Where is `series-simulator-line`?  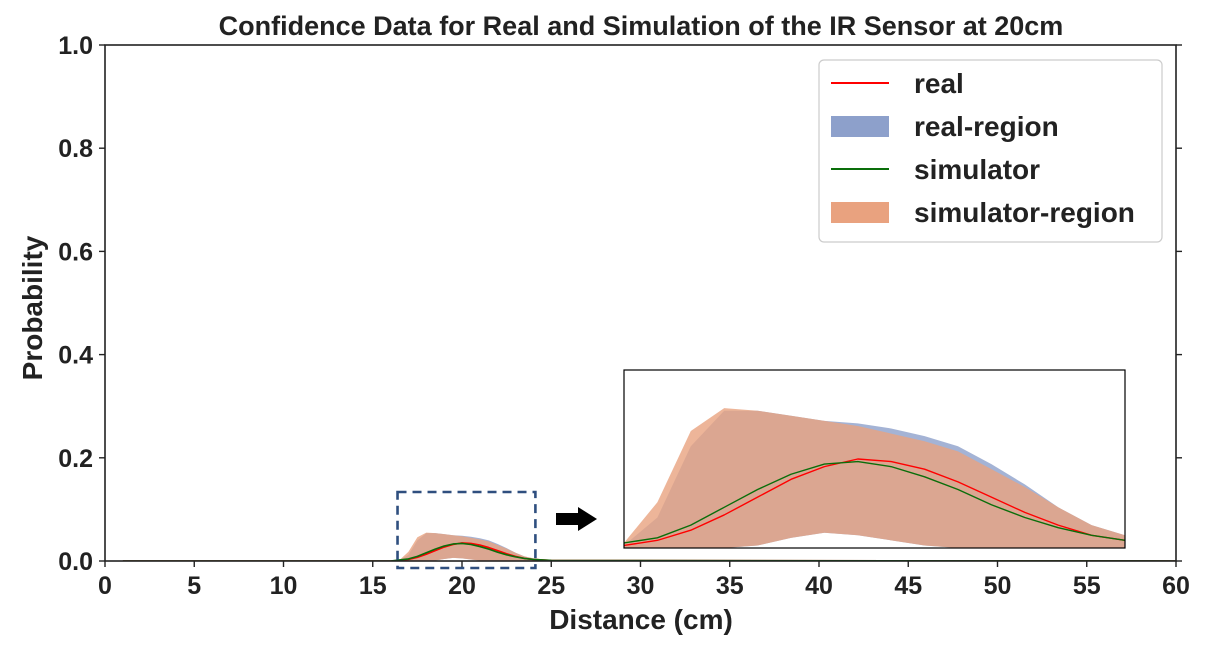
series-simulator-line is located at coordinates (649, 551).